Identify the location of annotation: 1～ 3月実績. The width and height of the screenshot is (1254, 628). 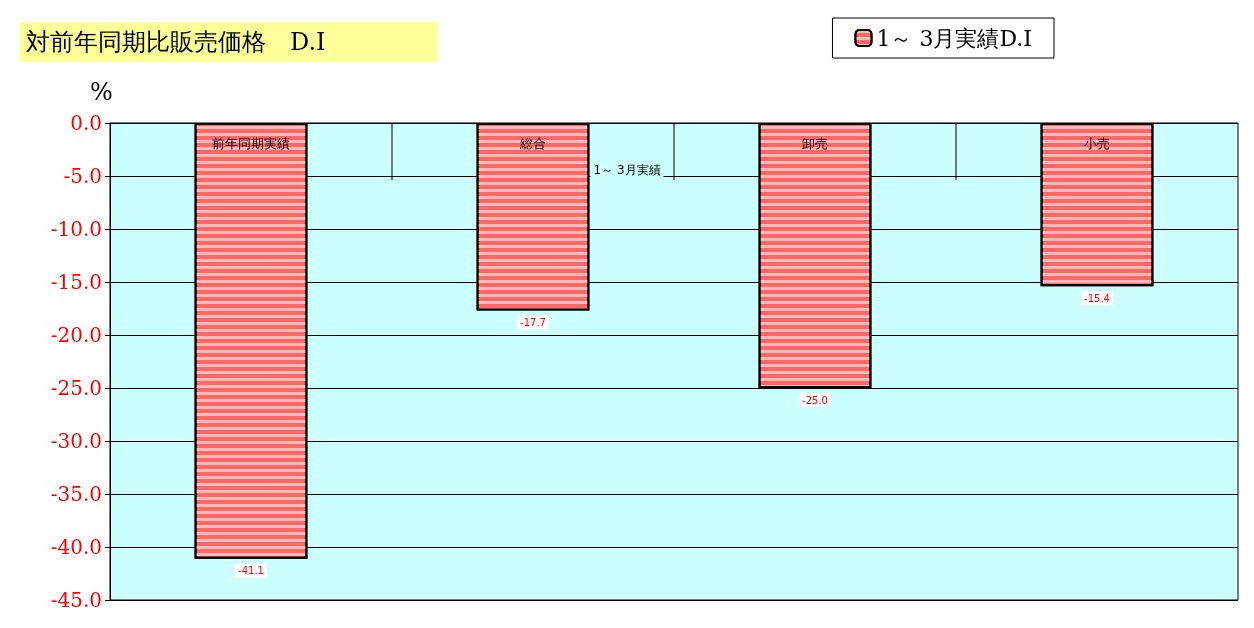
(627, 170).